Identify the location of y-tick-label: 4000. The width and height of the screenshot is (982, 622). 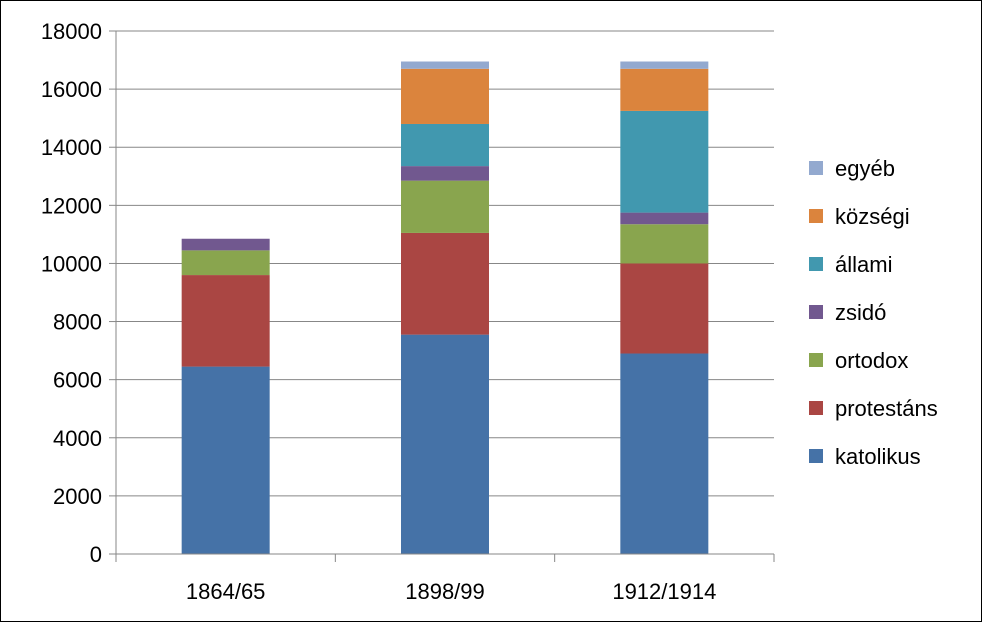
(77, 438).